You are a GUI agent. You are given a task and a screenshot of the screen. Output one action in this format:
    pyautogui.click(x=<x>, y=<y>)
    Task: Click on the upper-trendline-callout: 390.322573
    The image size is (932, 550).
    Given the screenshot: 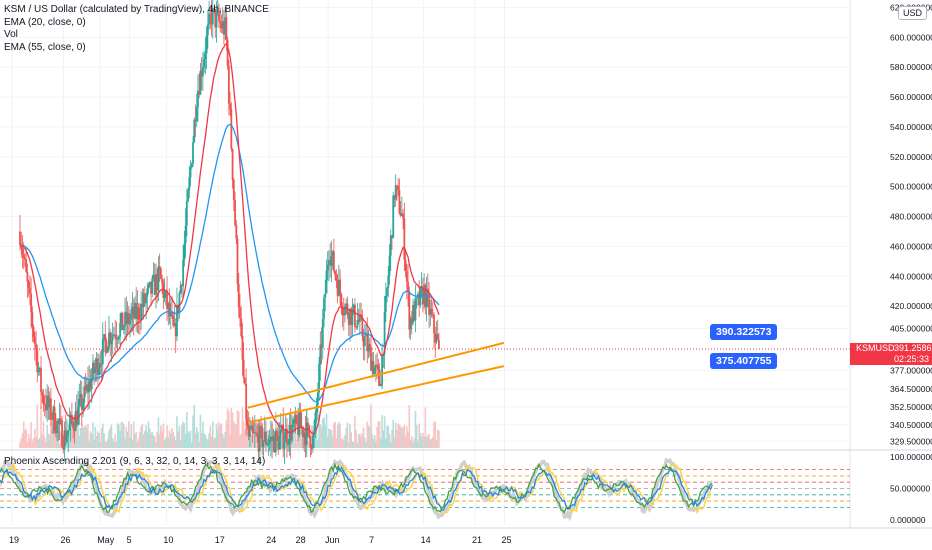 What is the action you would take?
    pyautogui.click(x=744, y=332)
    